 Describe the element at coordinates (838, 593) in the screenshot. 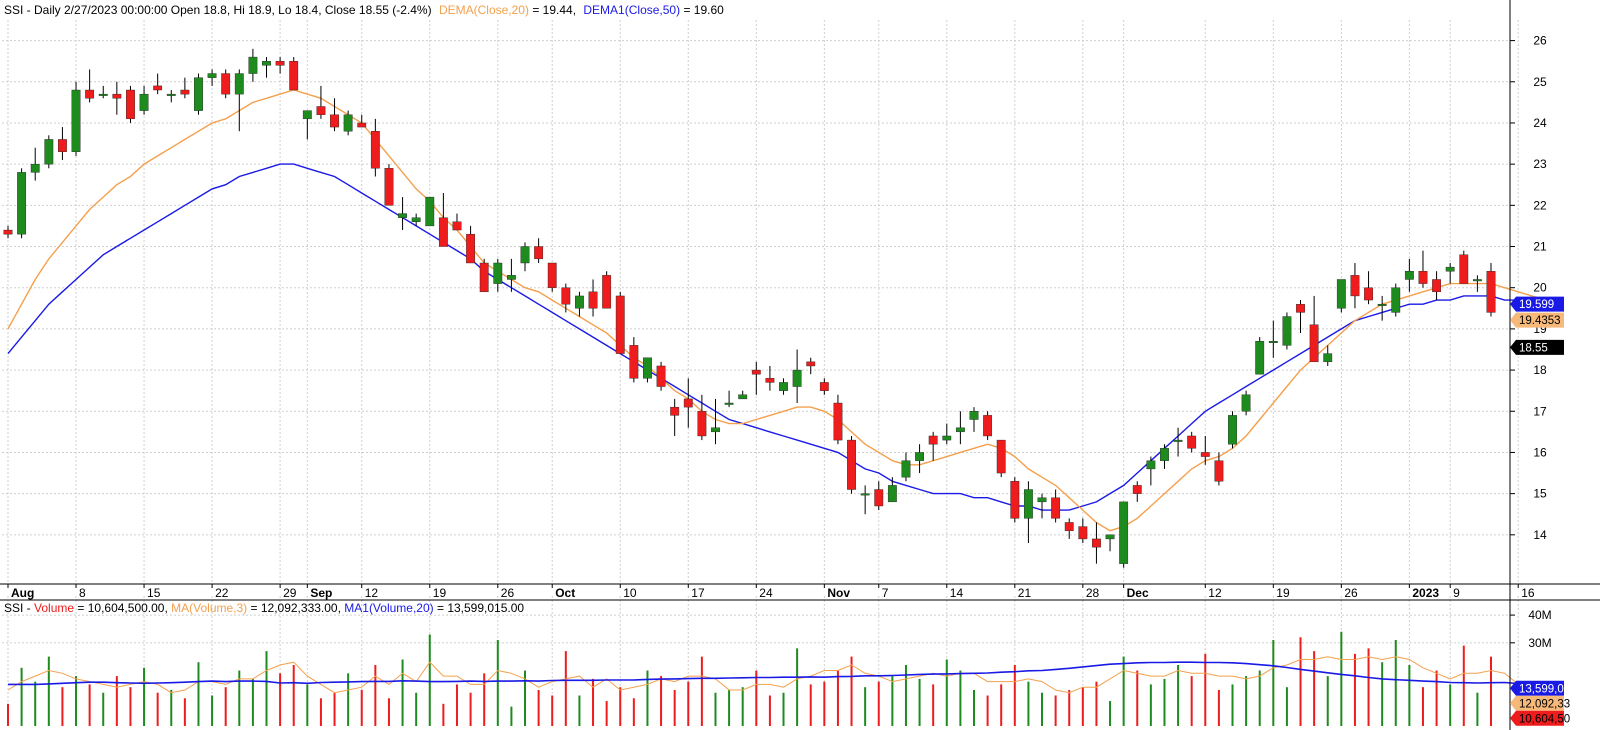

I see `date-tick-label: Nov` at that location.